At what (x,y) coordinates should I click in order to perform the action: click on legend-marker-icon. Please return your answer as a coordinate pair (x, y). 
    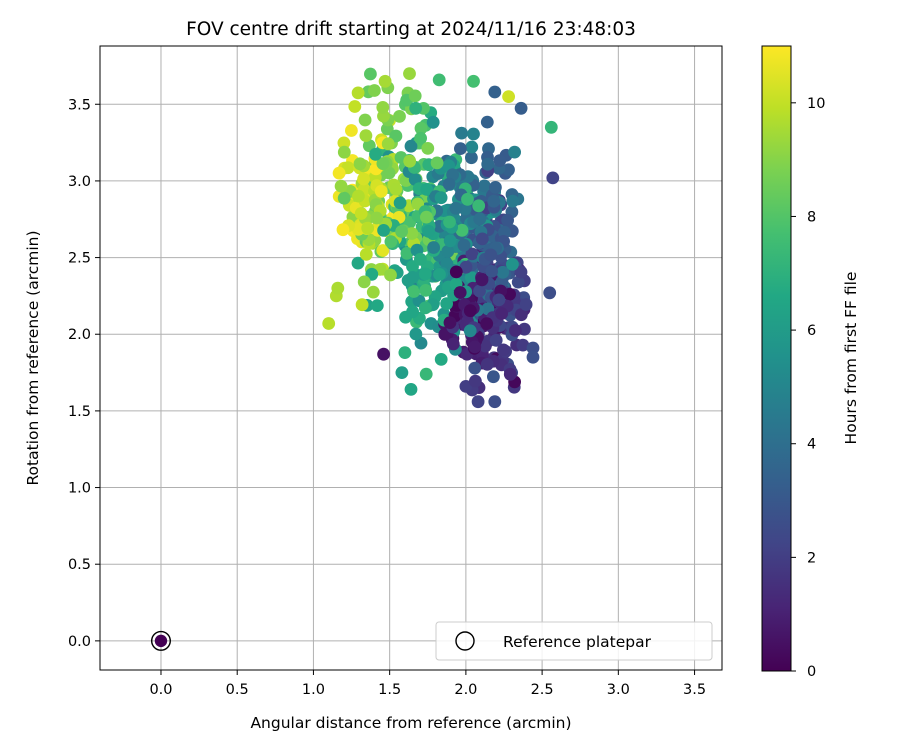
    Looking at the image, I should click on (465, 641).